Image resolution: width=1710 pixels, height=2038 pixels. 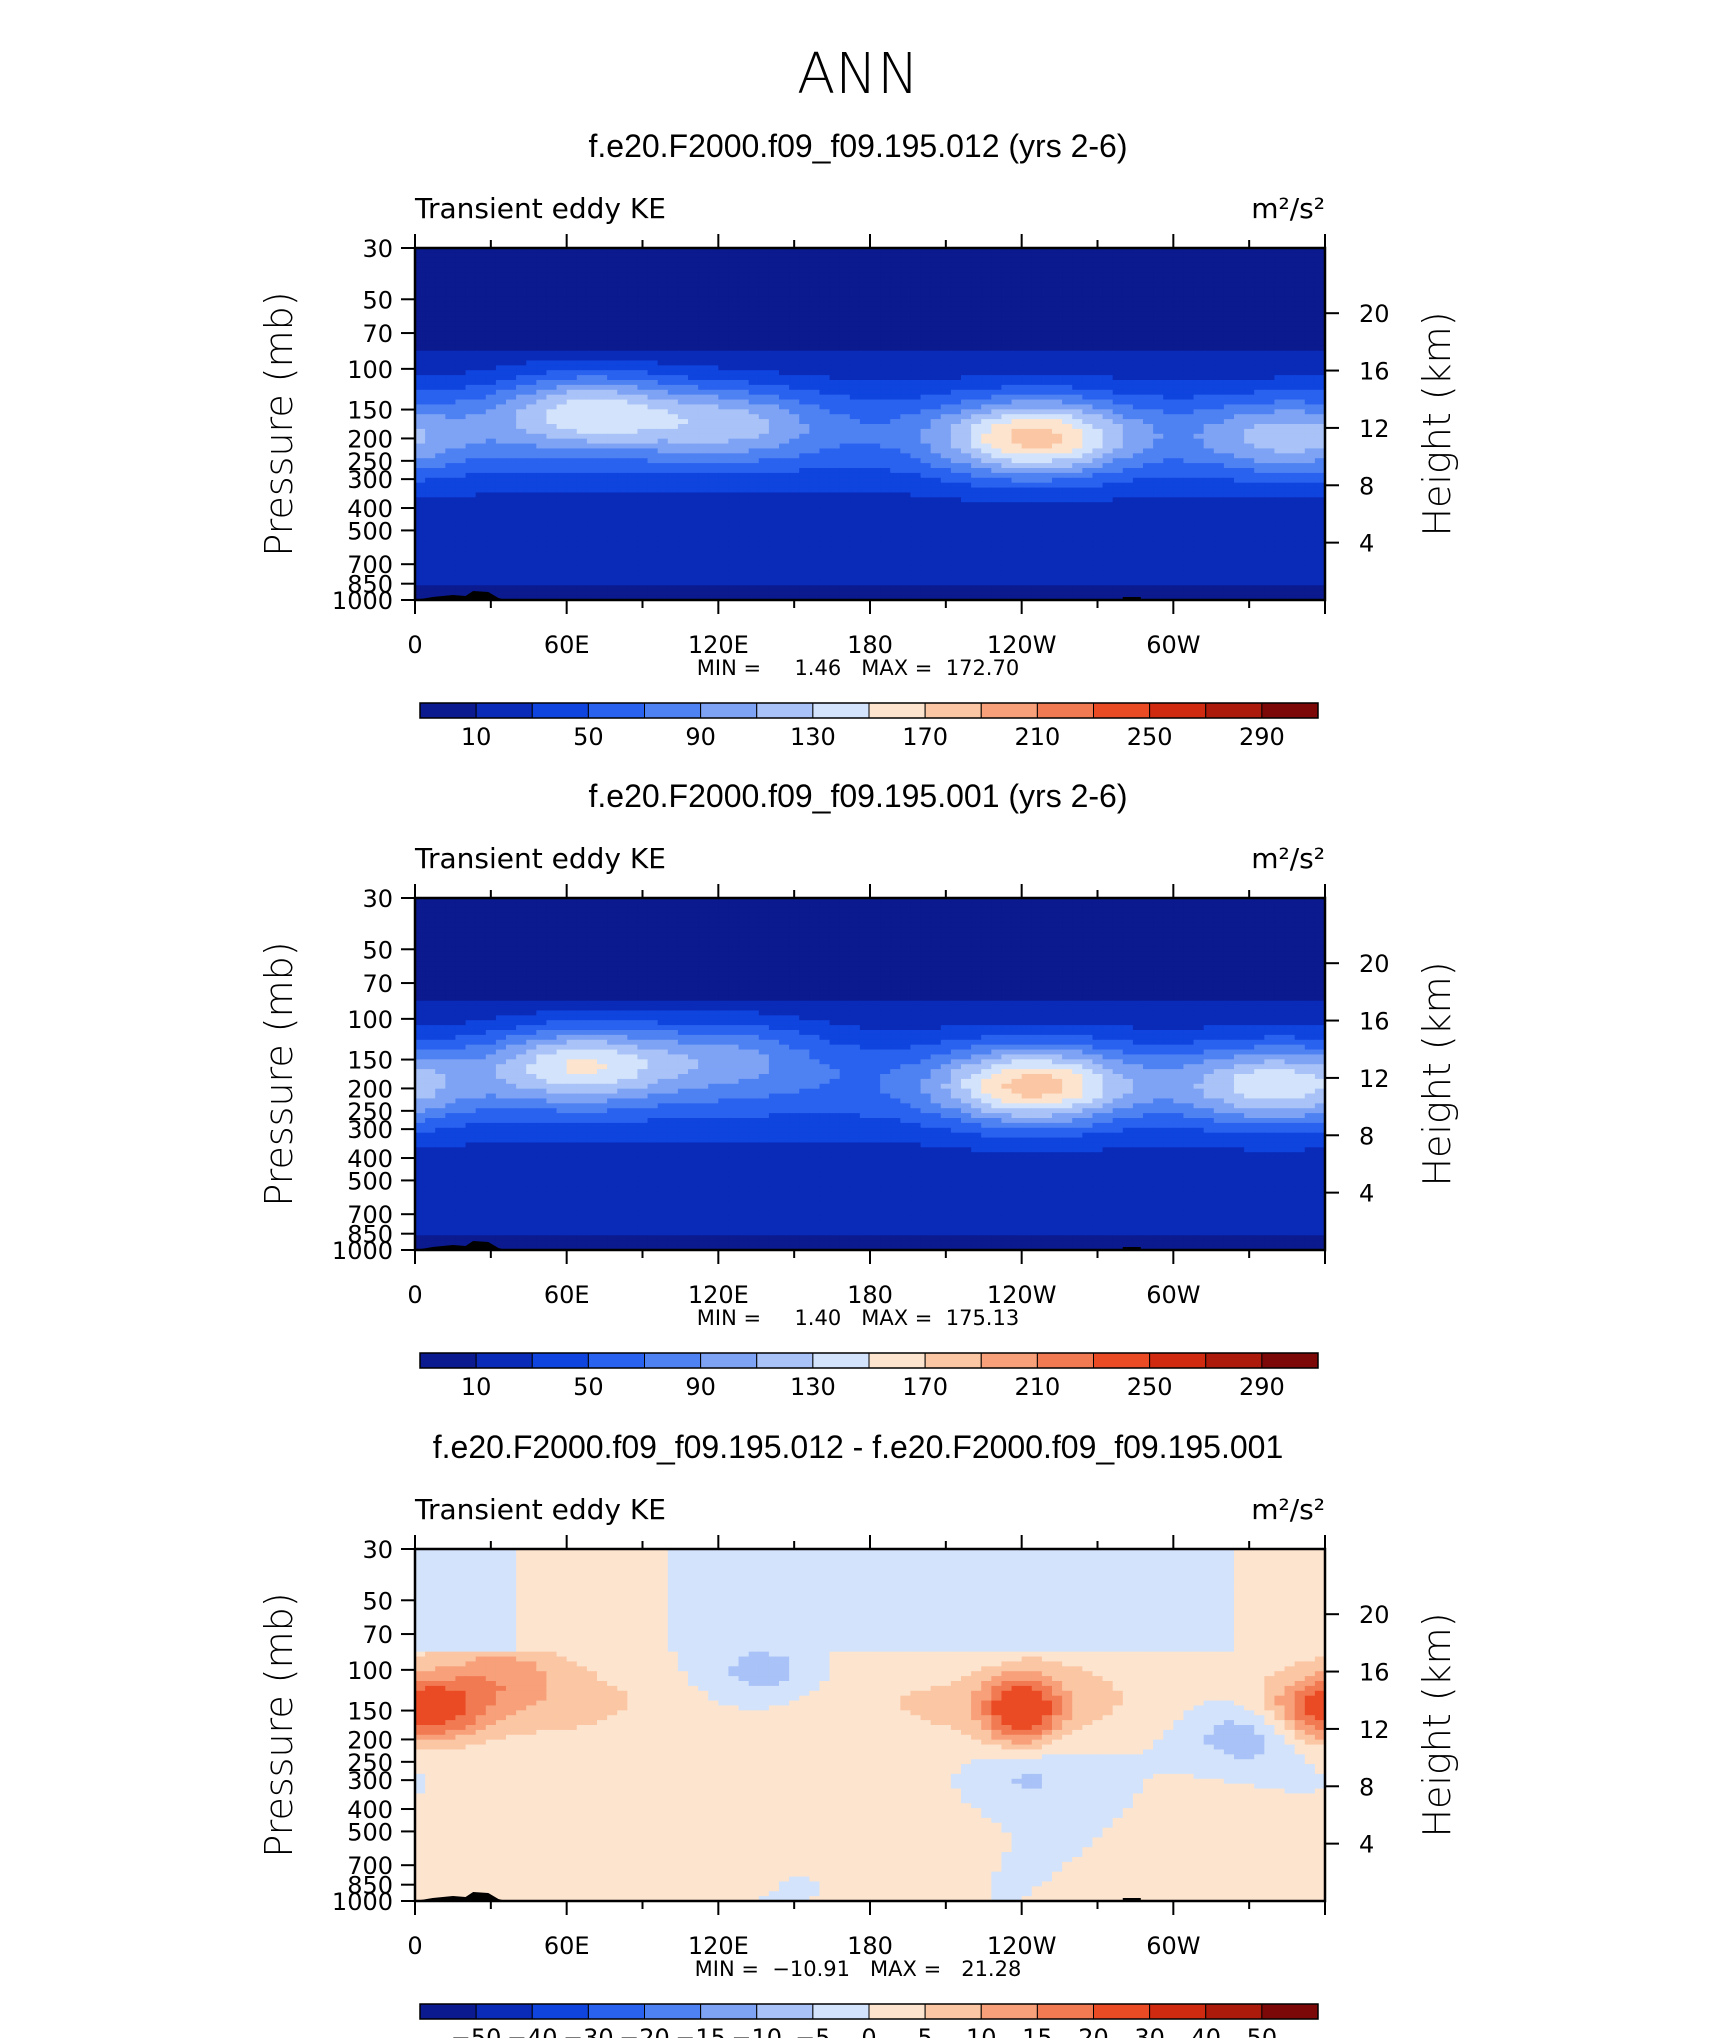 What do you see at coordinates (1262, 1387) in the screenshot?
I see `colorbar-label: 290` at bounding box center [1262, 1387].